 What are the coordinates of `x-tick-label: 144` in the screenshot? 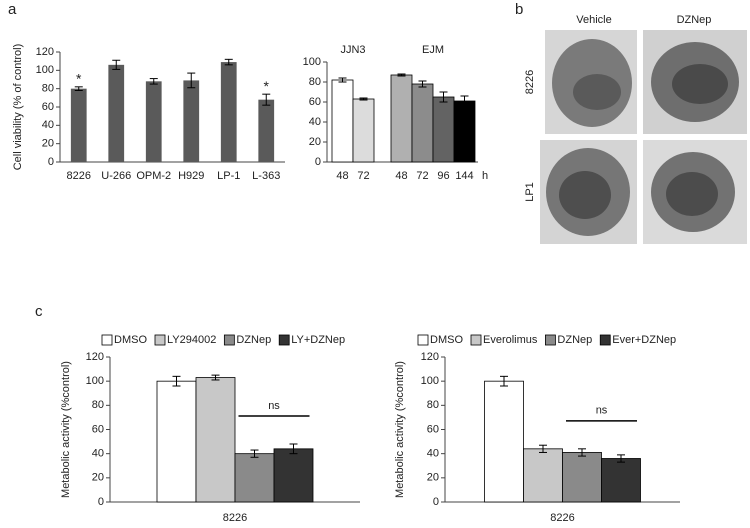 It's located at (464, 176).